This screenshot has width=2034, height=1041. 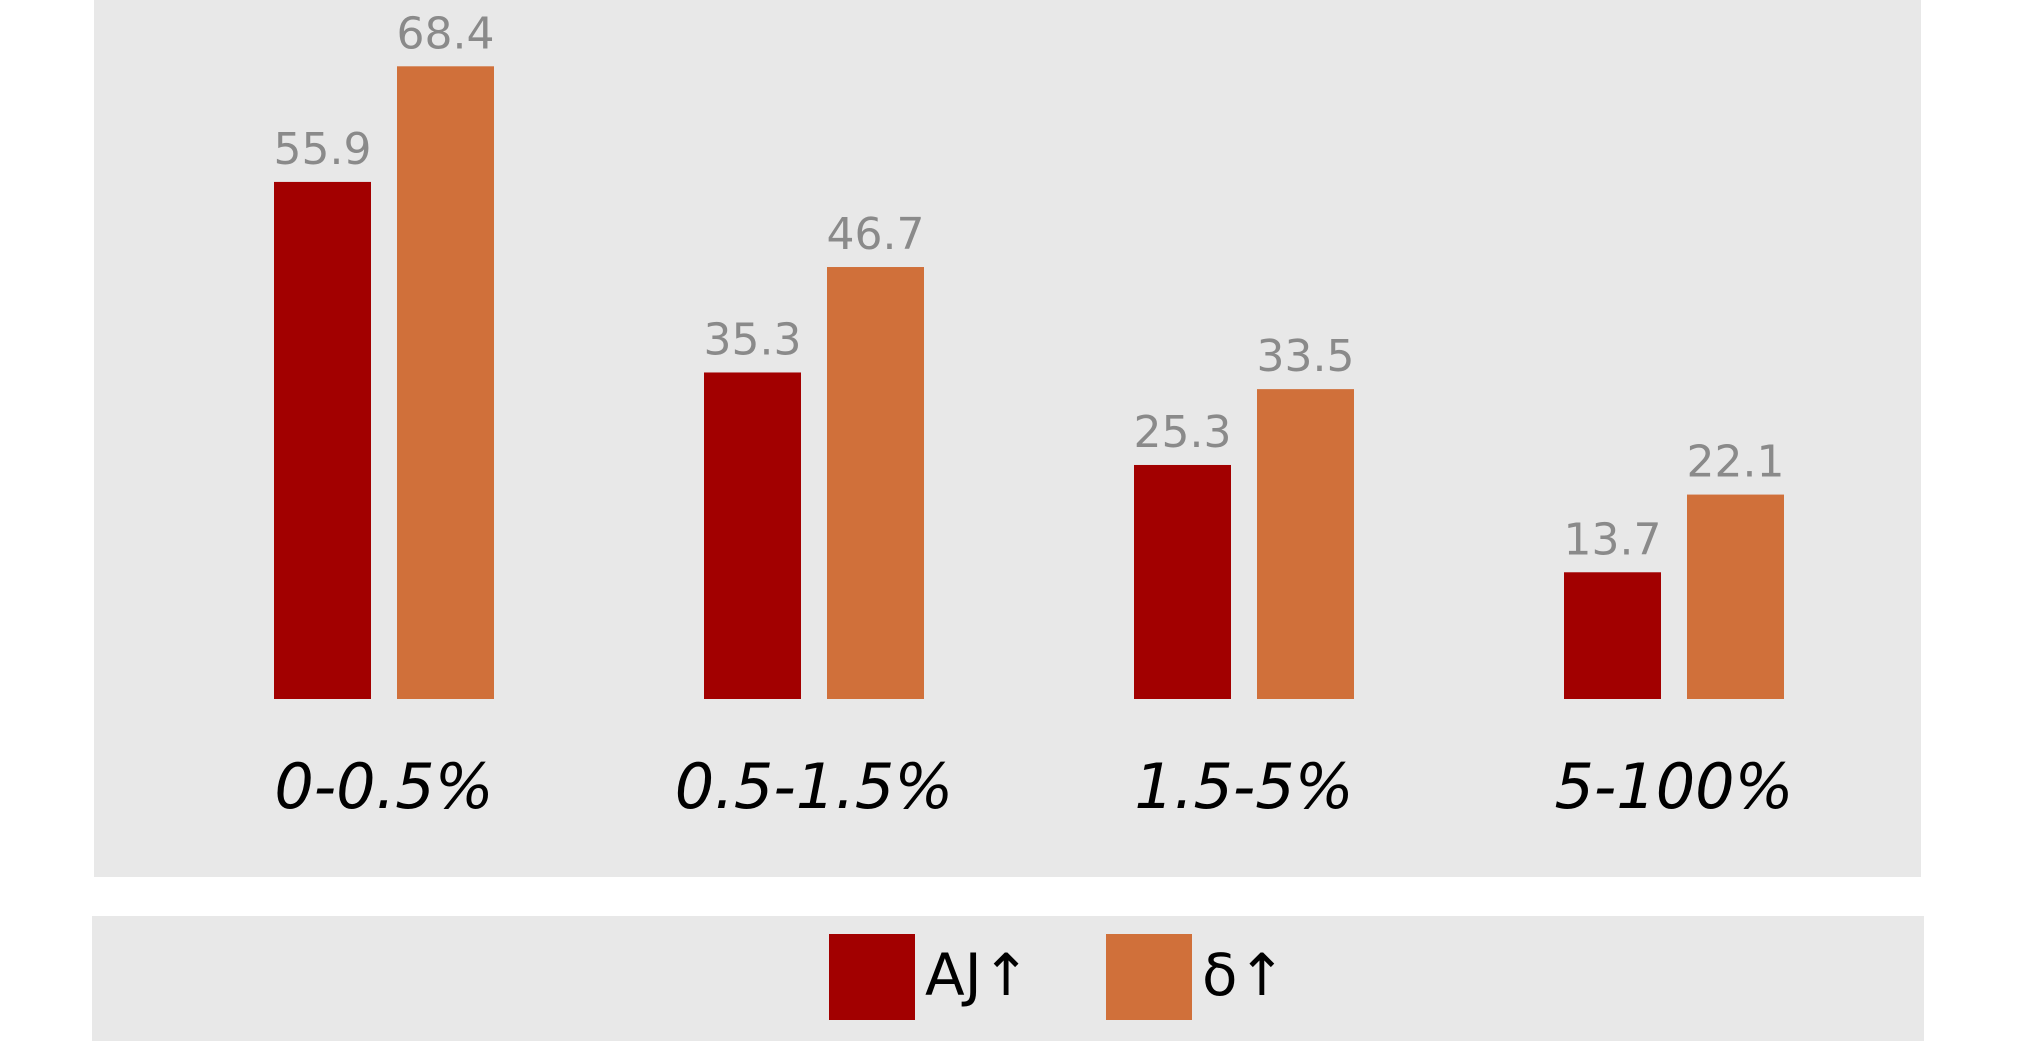 What do you see at coordinates (383, 786) in the screenshot?
I see `x-tick-label: 0-0.5%` at bounding box center [383, 786].